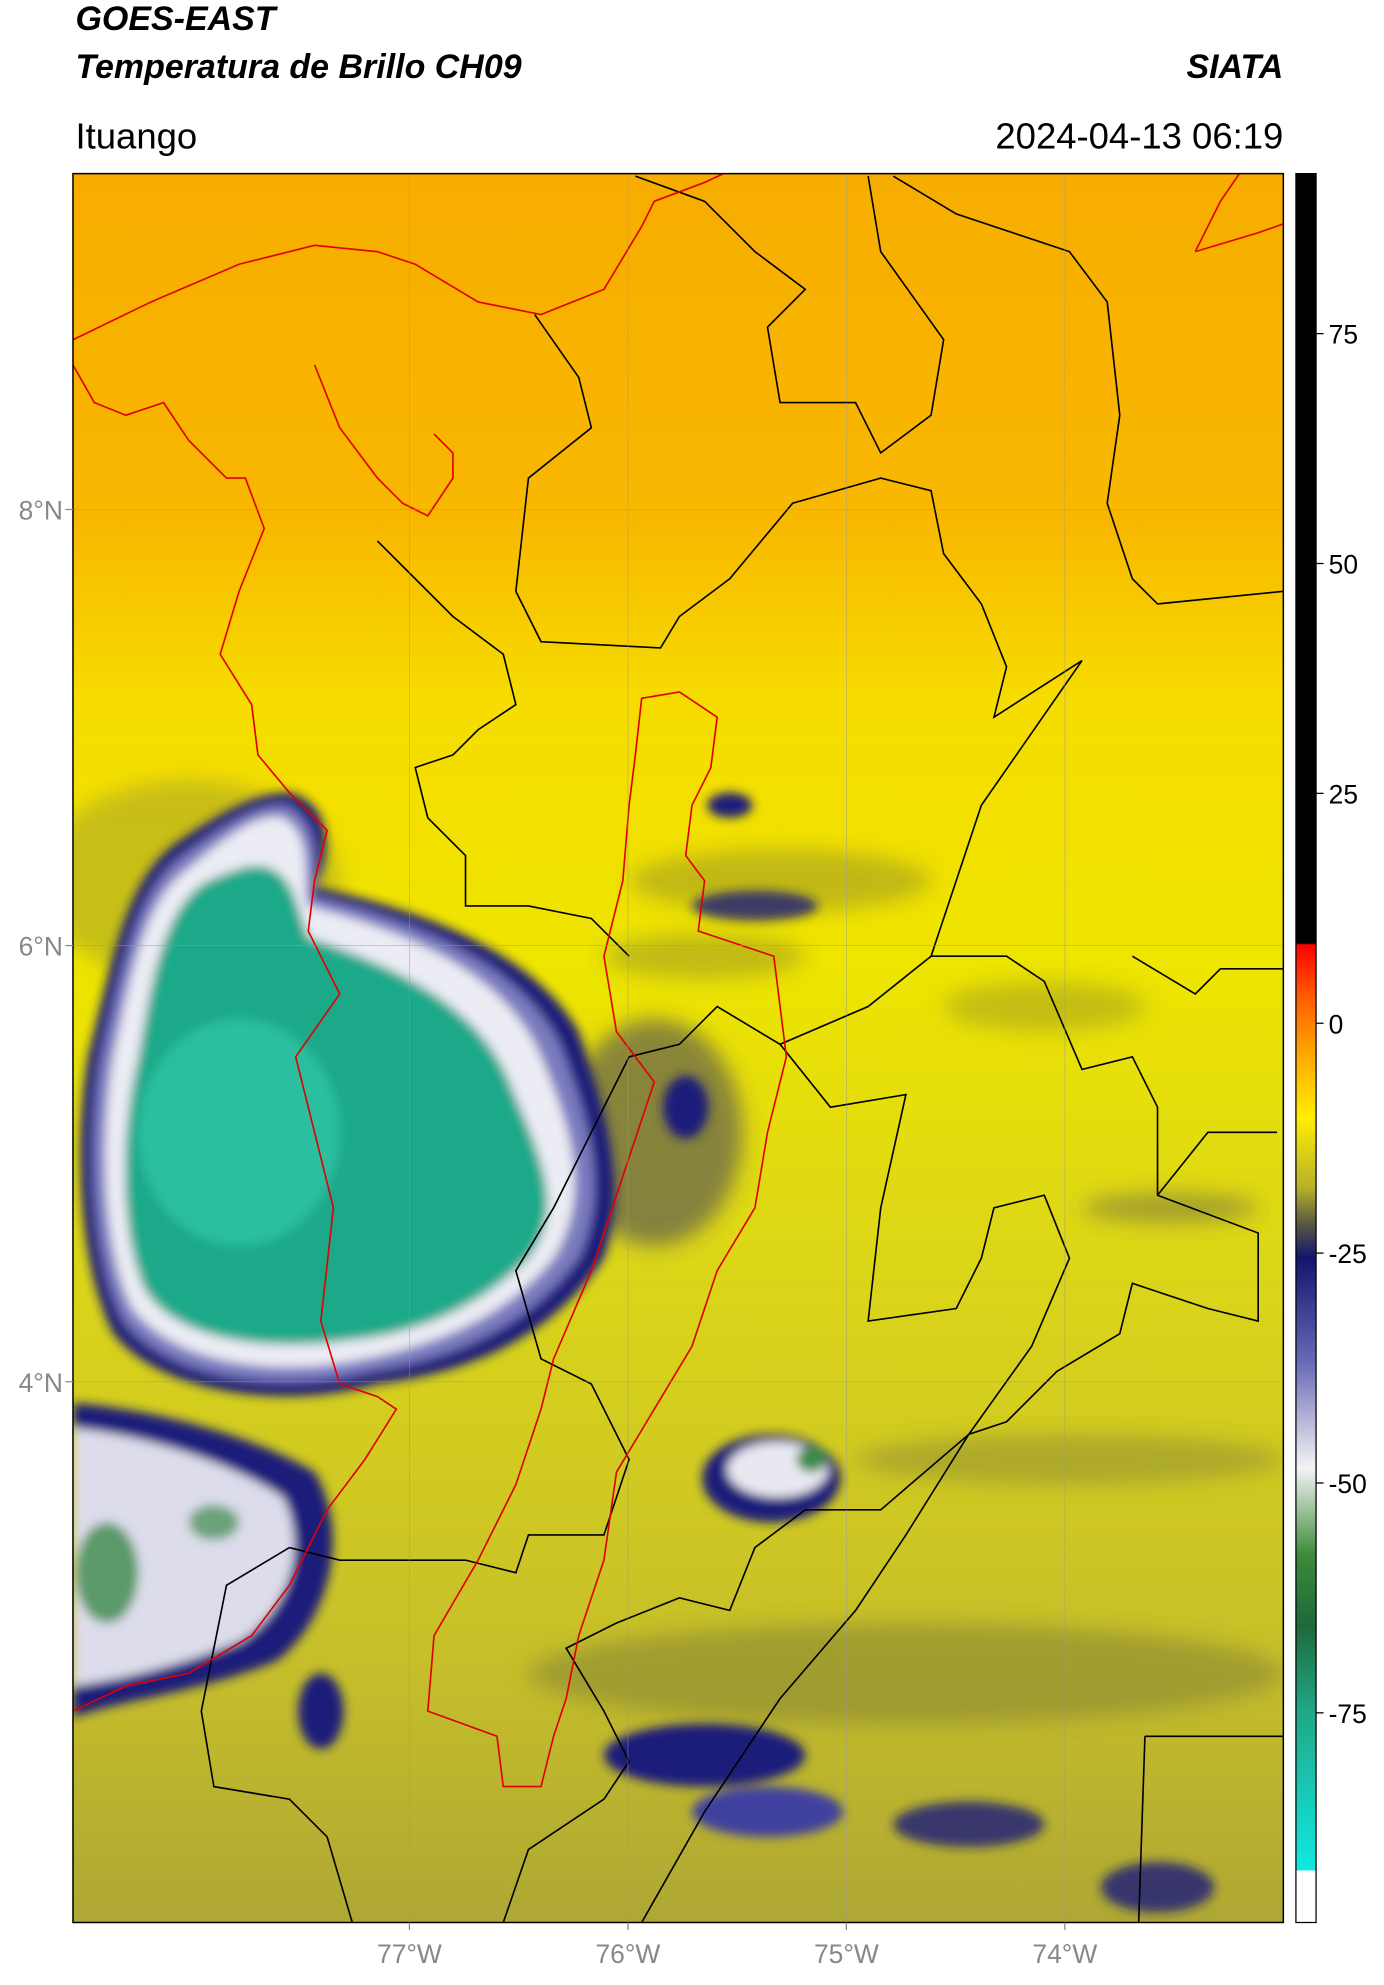 Image resolution: width=1384 pixels, height=1985 pixels. I want to click on y-tick-label: 4°N, so click(41, 1383).